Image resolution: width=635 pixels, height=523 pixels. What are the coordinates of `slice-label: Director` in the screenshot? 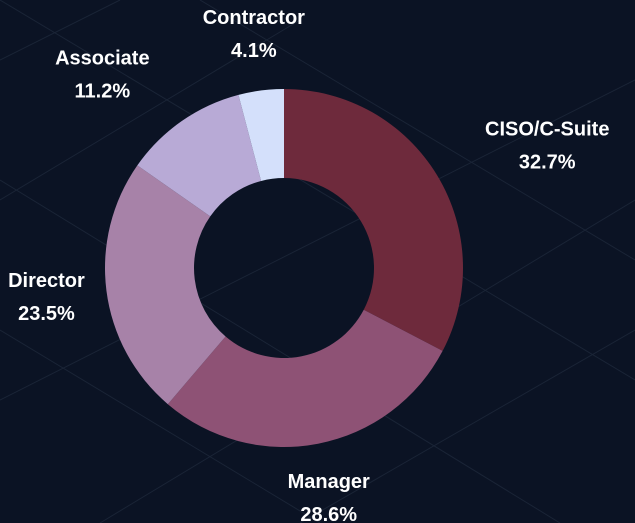 It's located at (46, 281).